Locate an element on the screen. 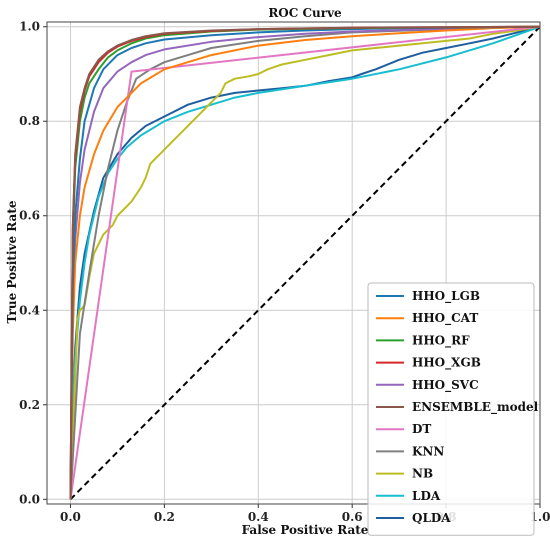 The height and width of the screenshot is (539, 550). x-tick-label: 0.4 is located at coordinates (258, 517).